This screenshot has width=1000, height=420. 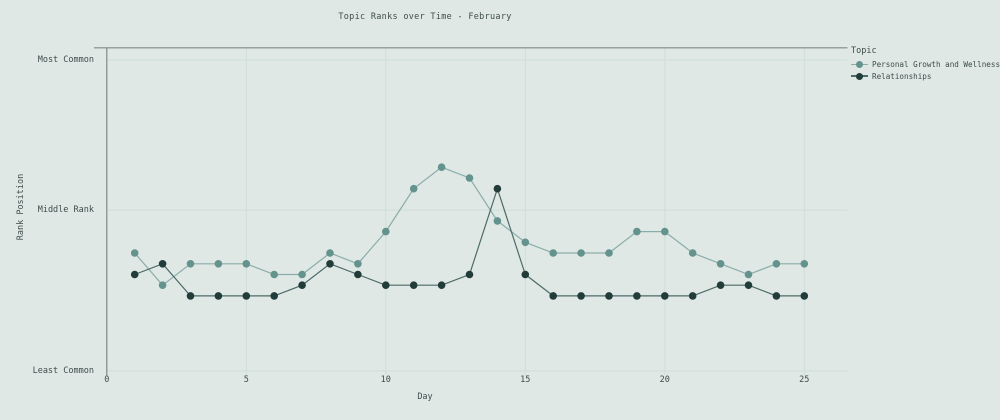 What do you see at coordinates (804, 380) in the screenshot?
I see `x-tick-label-25: 25` at bounding box center [804, 380].